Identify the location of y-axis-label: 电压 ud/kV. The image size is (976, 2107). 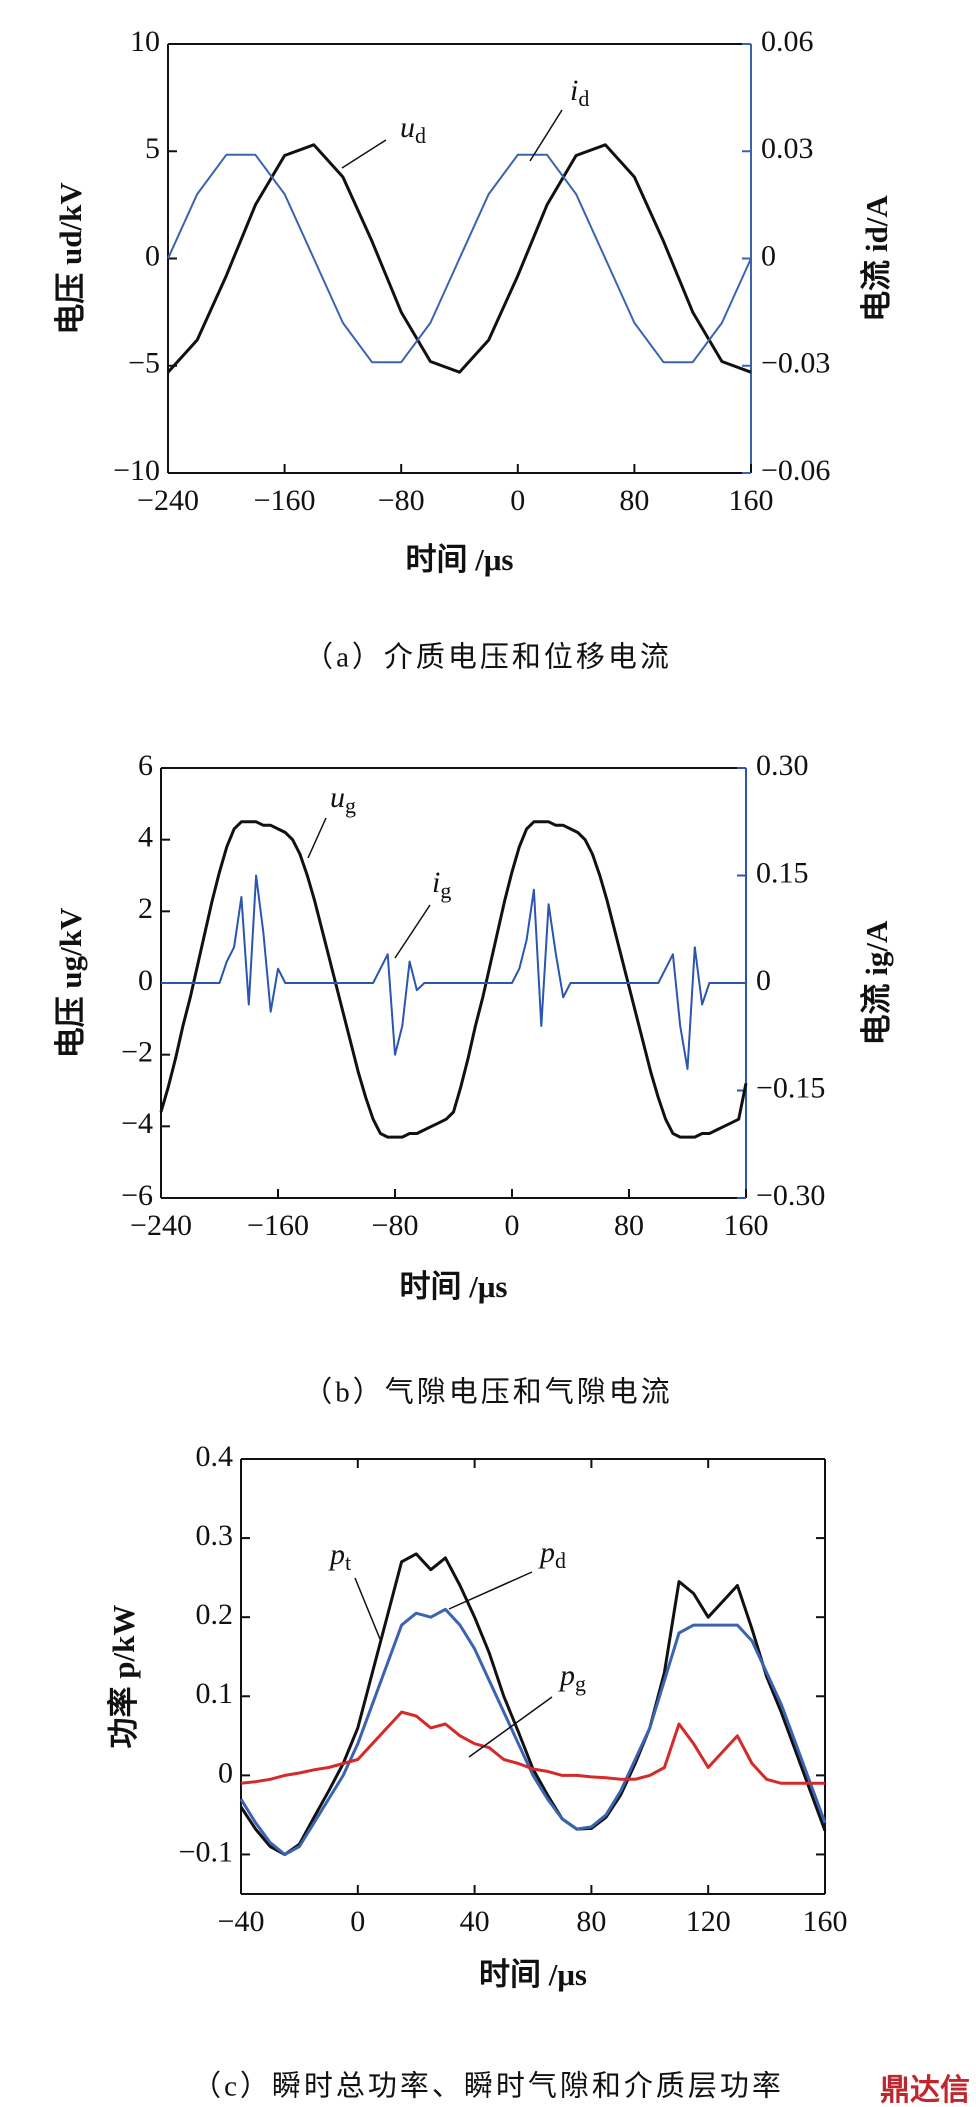
(70, 258).